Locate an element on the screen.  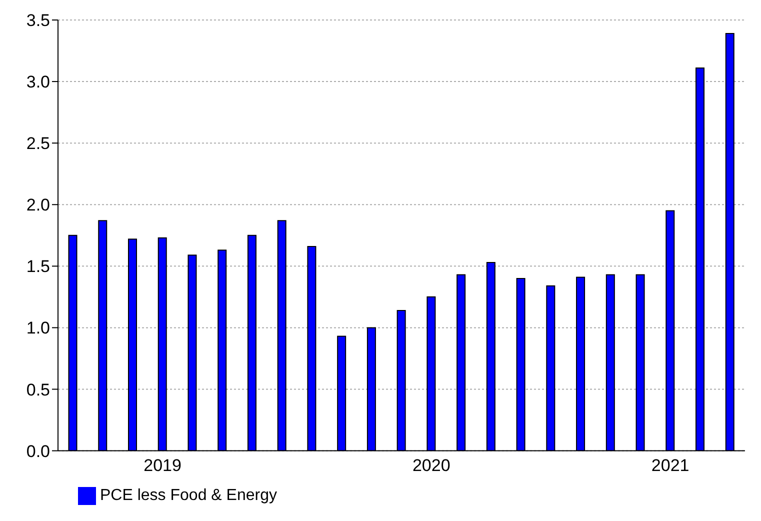
y-tick-label: 3.5 is located at coordinates (38, 20).